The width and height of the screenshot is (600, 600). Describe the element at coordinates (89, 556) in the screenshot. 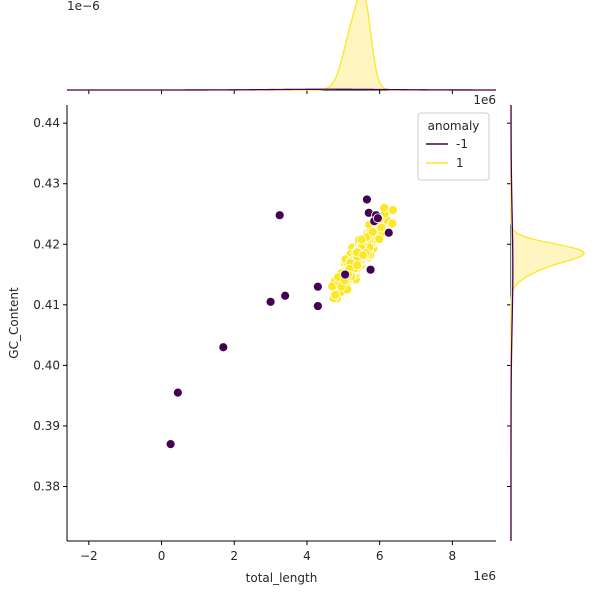

I see `x-tick-label-0: −2` at that location.